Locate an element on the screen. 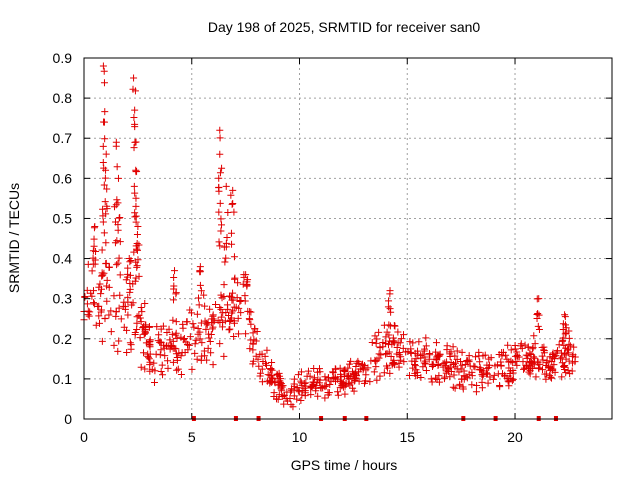 This screenshot has width=640, height=480. y-tick-label: 0.5 is located at coordinates (63, 218).